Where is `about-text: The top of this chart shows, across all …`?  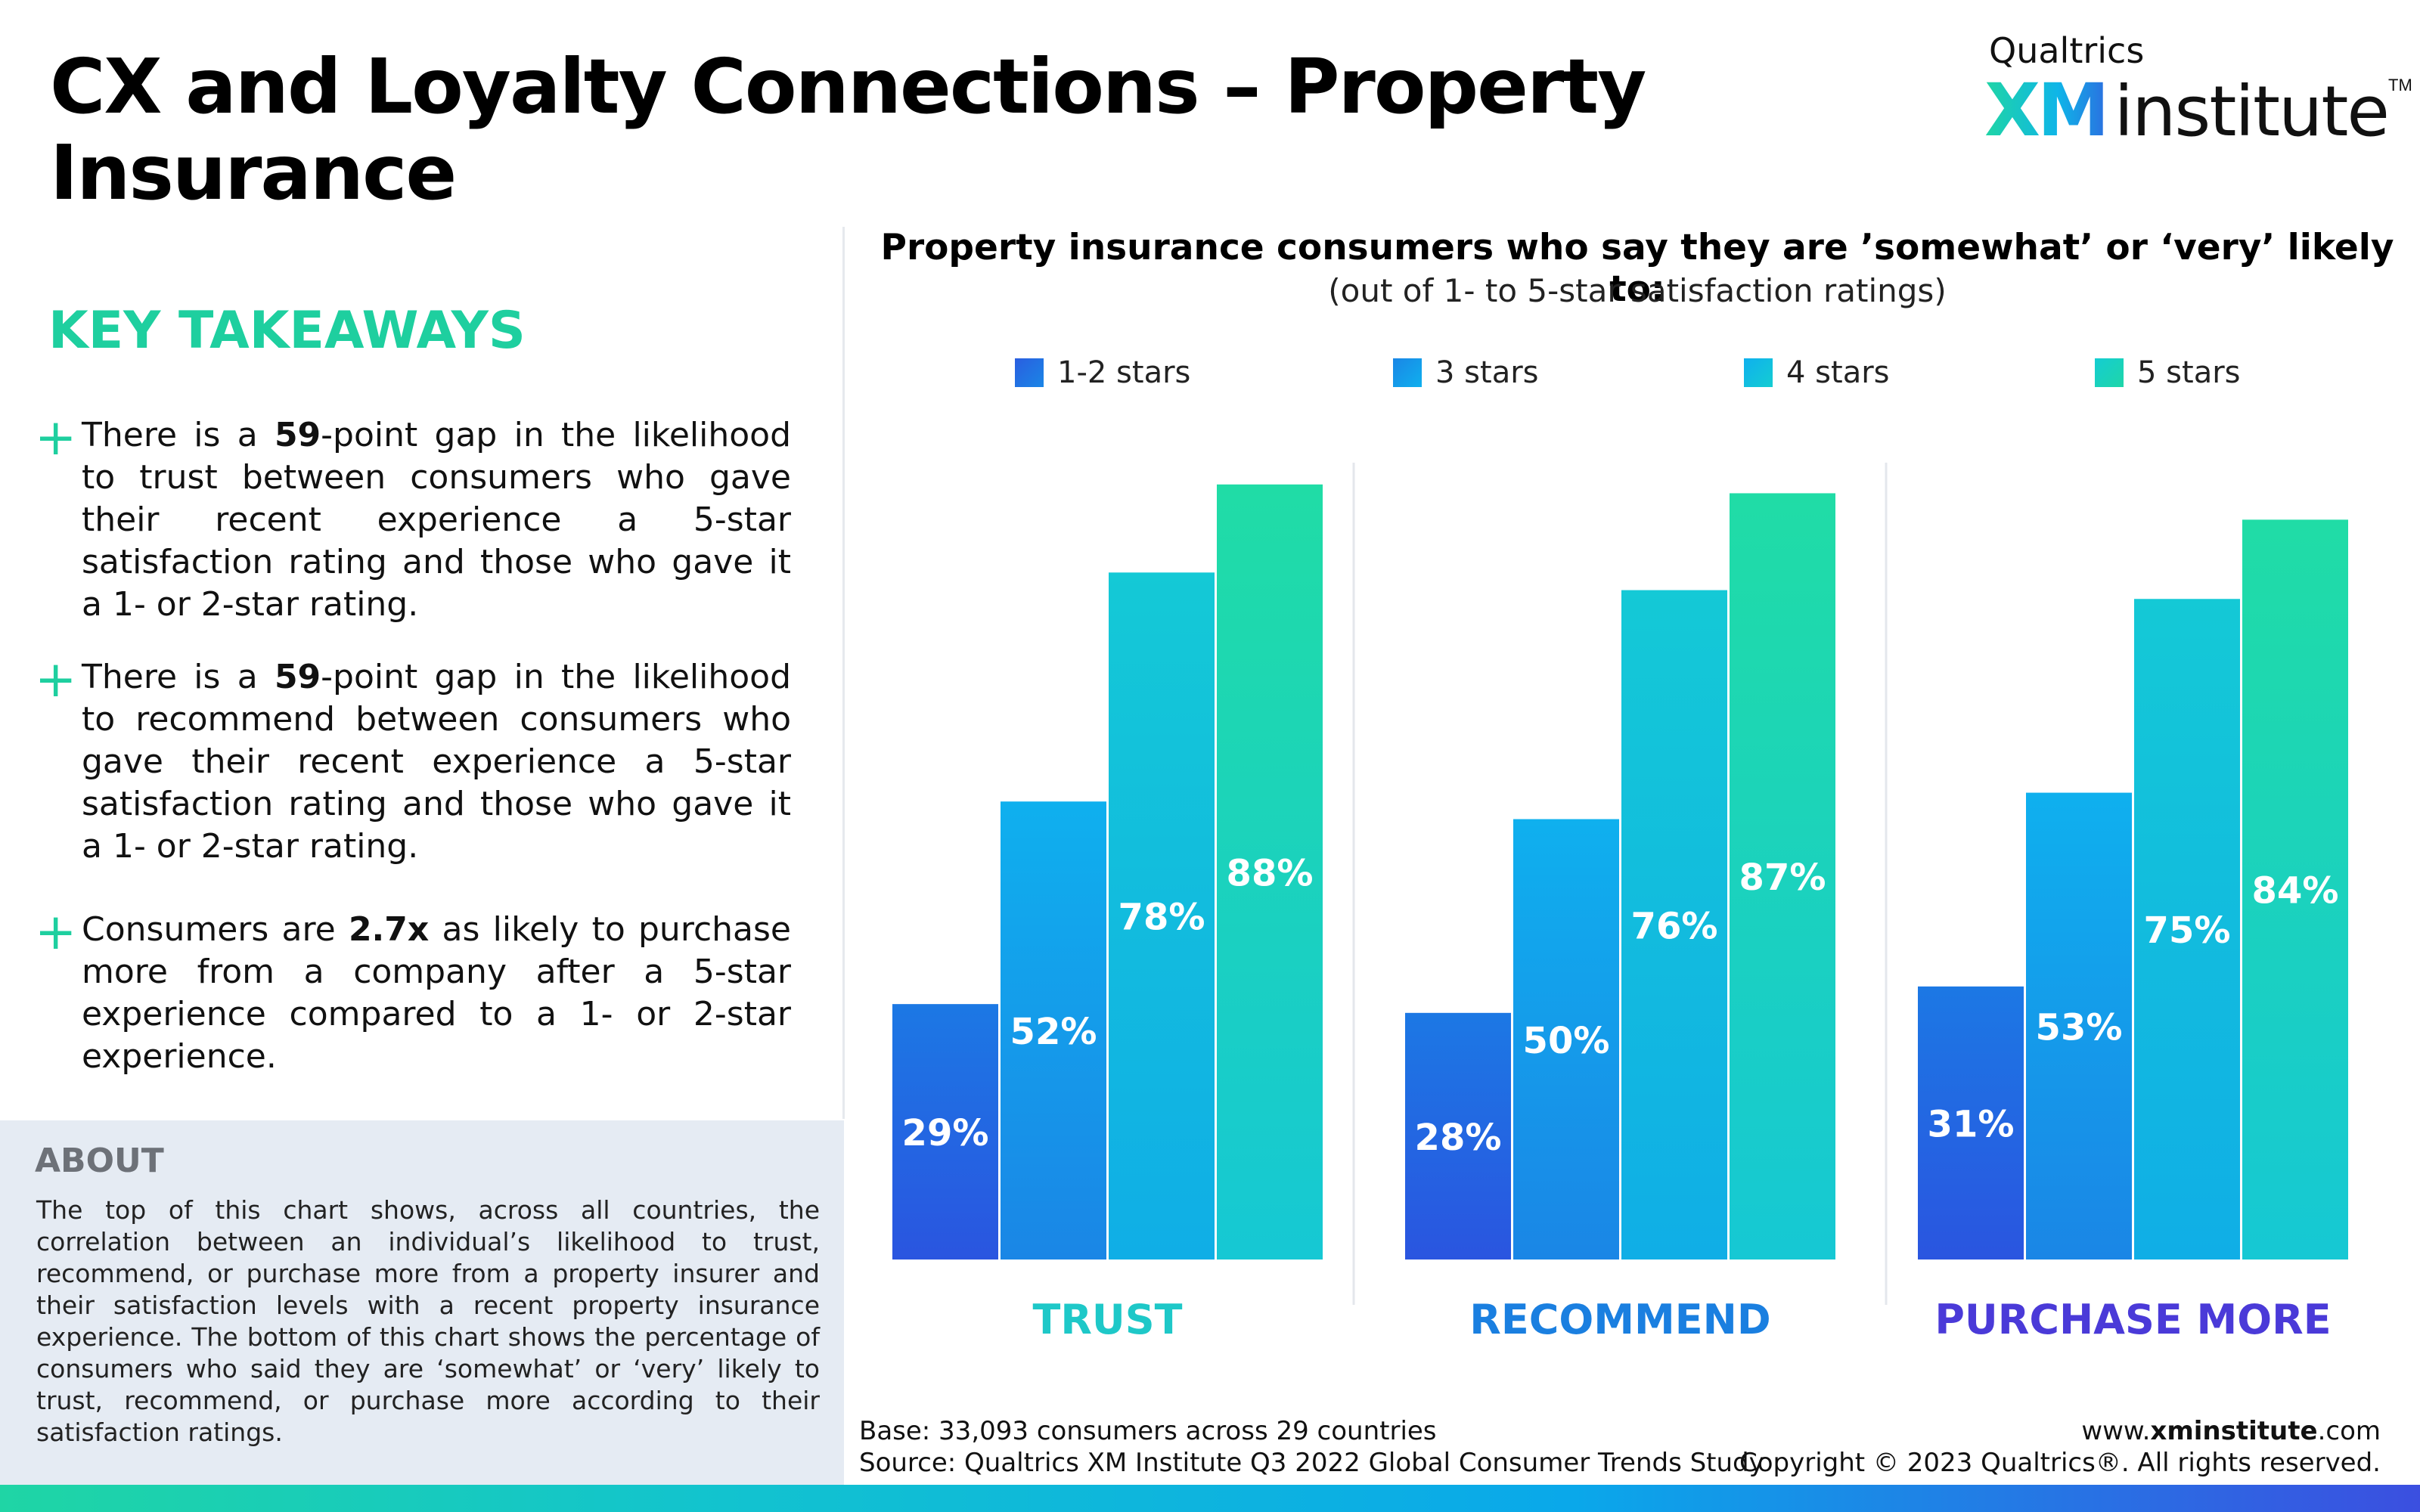 about-text: The top of this chart shows, across all … is located at coordinates (428, 1321).